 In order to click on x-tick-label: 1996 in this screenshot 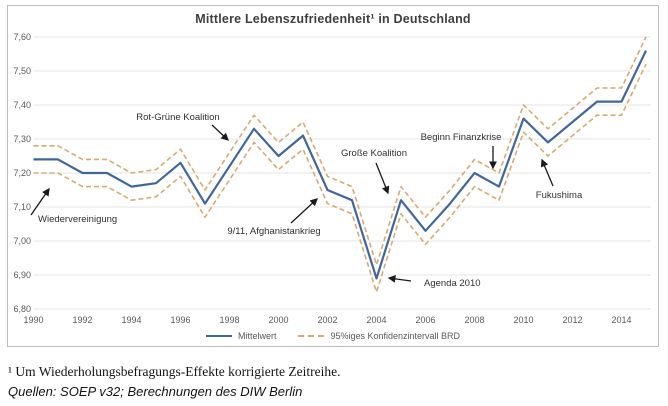, I will do `click(180, 320)`.